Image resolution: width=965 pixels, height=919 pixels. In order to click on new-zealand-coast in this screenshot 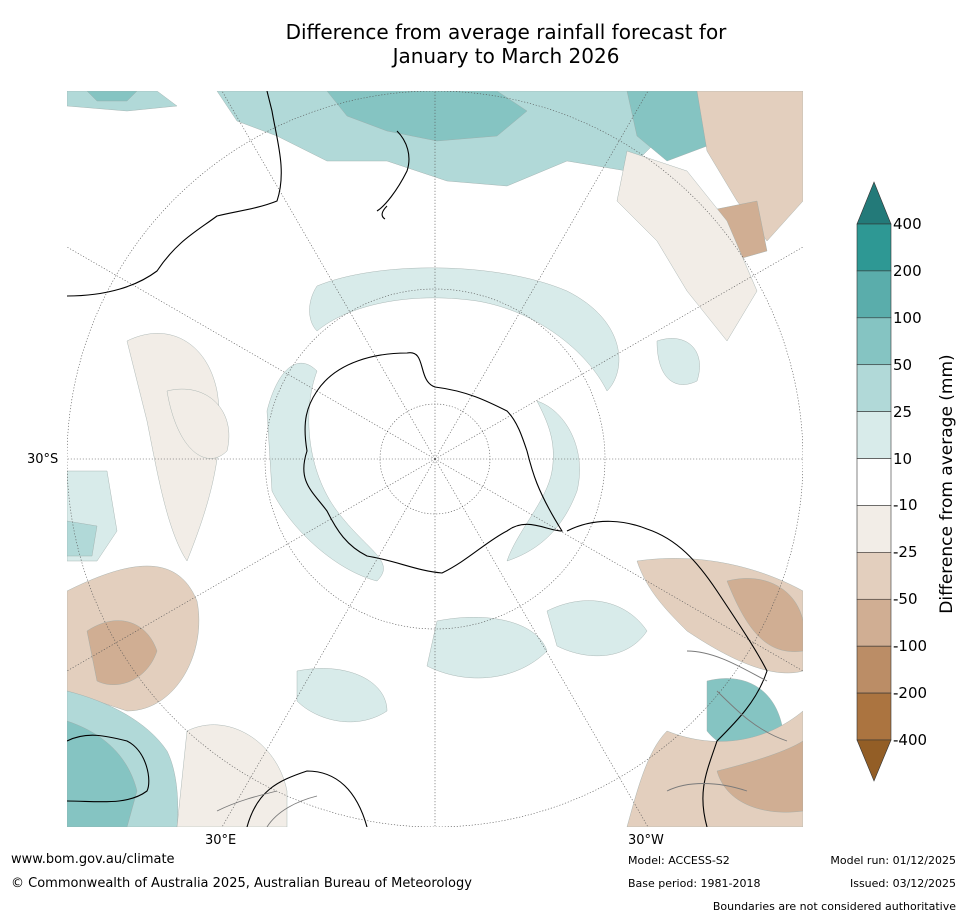, I will do `click(393, 175)`.